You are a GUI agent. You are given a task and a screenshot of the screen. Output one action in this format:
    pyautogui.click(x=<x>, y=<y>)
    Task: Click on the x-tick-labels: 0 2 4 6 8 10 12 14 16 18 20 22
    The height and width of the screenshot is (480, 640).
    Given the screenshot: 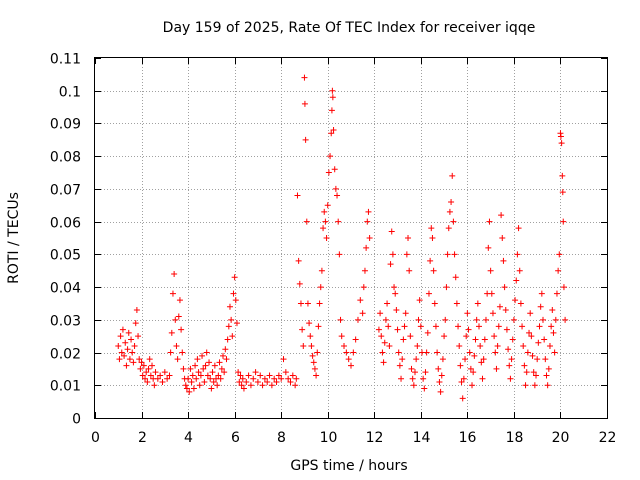 What is the action you would take?
    pyautogui.click(x=353, y=438)
    